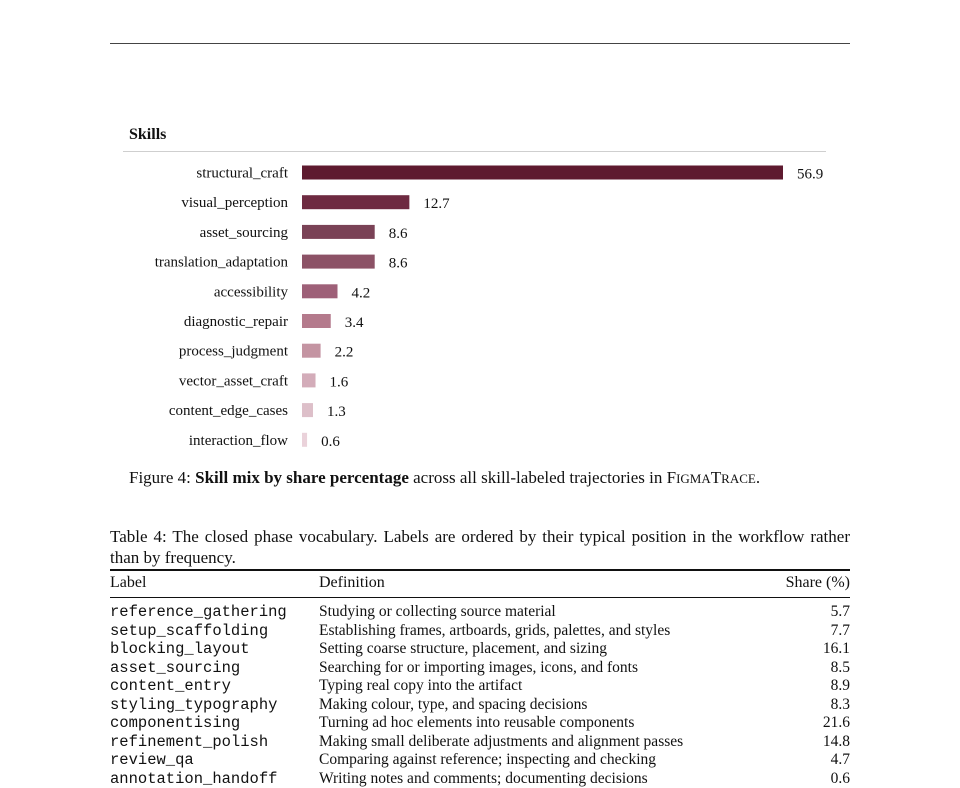 This screenshot has height=788, width=960. Describe the element at coordinates (234, 352) in the screenshot. I see `category-label: process_judgment` at that location.